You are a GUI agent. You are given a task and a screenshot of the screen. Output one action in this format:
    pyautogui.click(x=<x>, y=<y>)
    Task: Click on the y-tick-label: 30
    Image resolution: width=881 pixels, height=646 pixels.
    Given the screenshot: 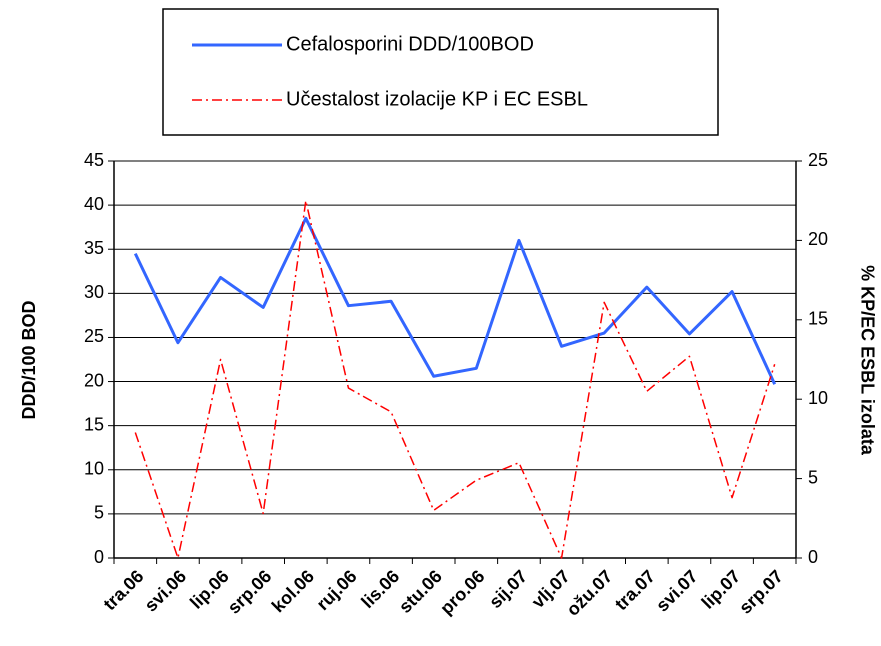 What is the action you would take?
    pyautogui.click(x=94, y=292)
    